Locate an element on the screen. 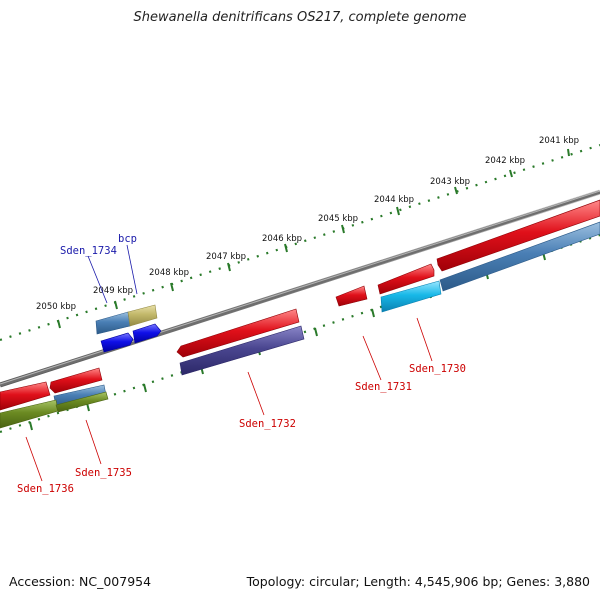 The width and height of the screenshot is (600, 600). scale-label: 2049 kbp is located at coordinates (113, 291).